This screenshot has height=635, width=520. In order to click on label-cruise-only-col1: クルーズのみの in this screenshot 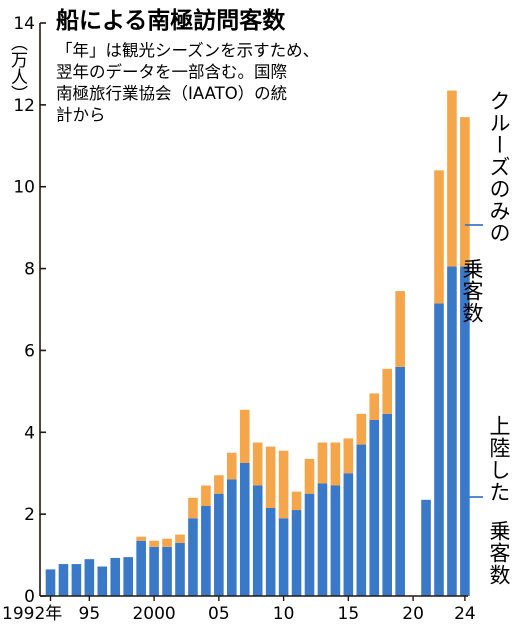, I will do `click(499, 167)`.